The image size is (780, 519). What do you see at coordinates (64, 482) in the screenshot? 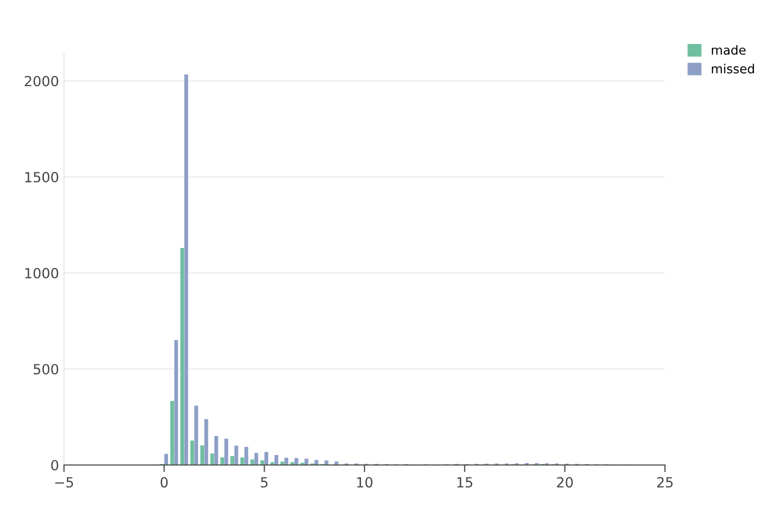
I see `x-tick-label: −5` at bounding box center [64, 482].